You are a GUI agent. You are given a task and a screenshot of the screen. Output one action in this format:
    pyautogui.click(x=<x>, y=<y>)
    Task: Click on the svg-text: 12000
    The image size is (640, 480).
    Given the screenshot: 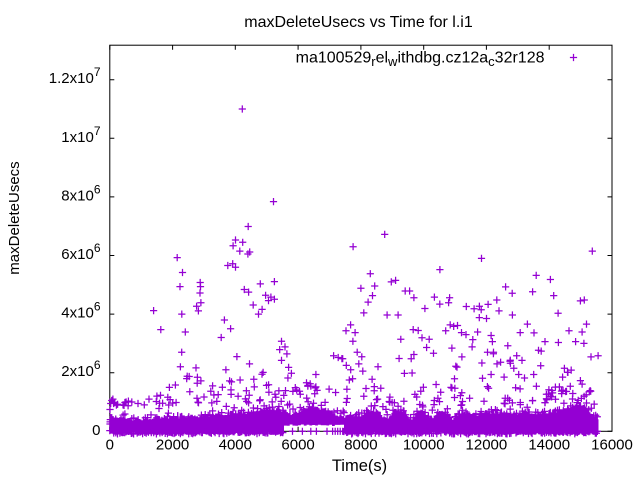 What is the action you would take?
    pyautogui.click(x=487, y=445)
    